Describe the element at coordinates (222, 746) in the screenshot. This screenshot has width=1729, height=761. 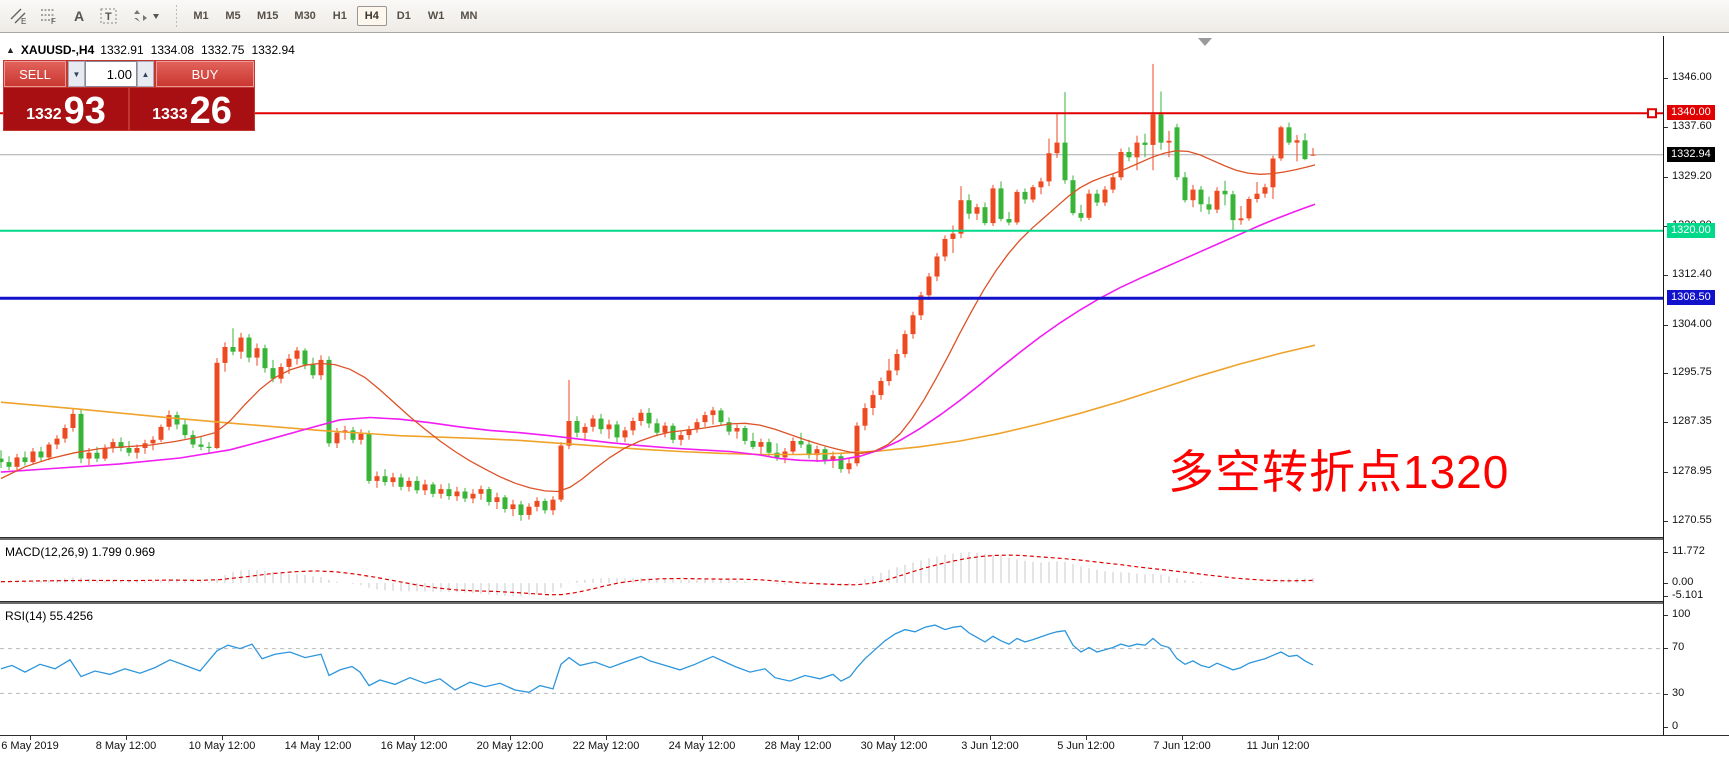
I see `time-tick-label: 10 May 12:00` at that location.